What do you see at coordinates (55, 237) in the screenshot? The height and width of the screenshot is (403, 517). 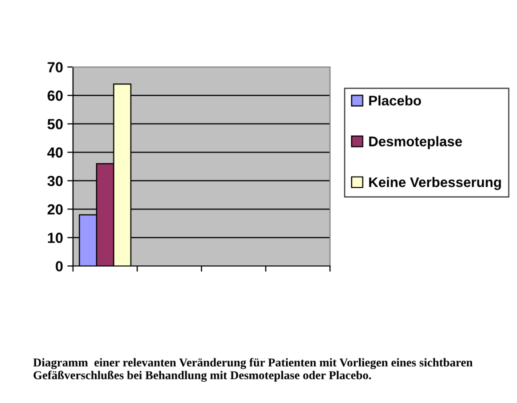 I see `y-tick-label: 10` at bounding box center [55, 237].